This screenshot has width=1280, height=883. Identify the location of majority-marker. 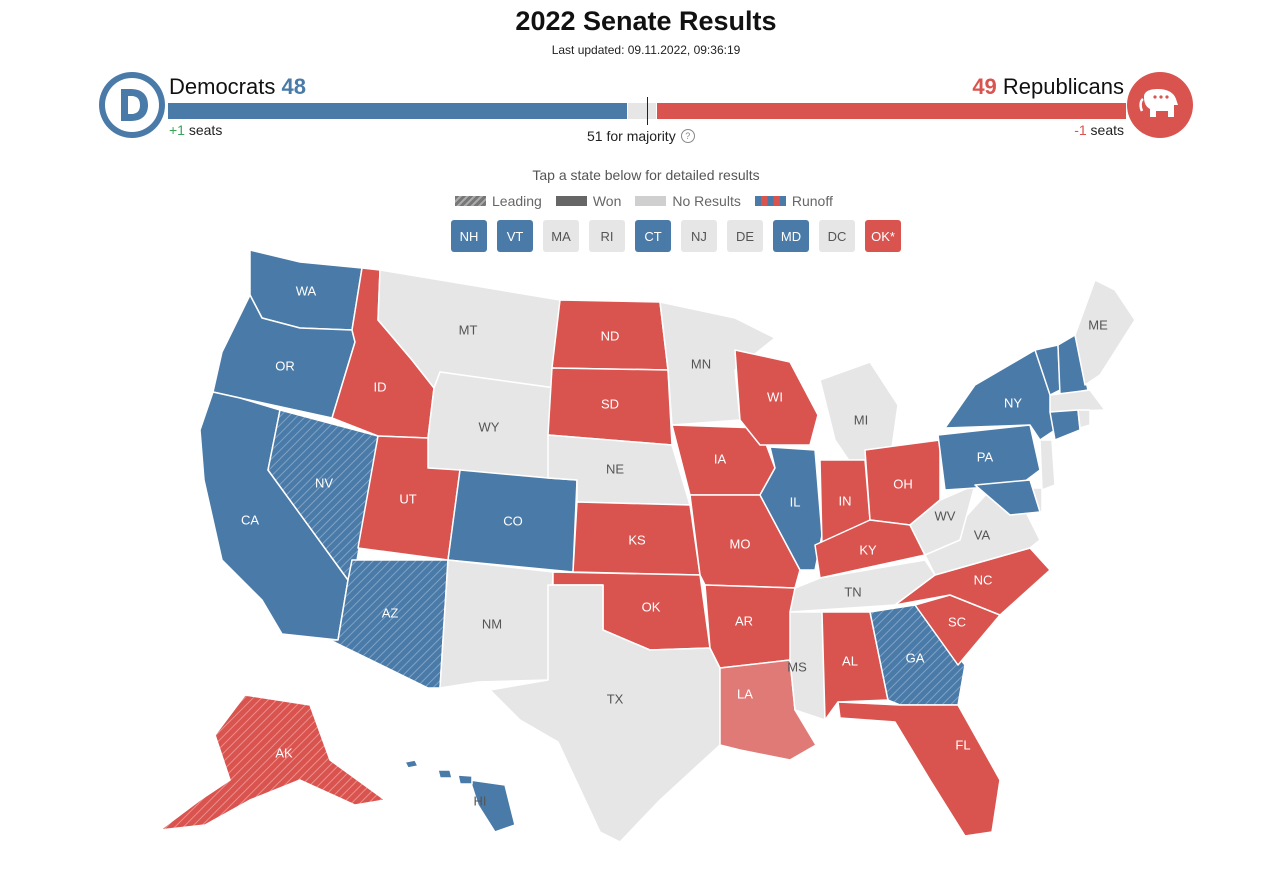
(647, 111).